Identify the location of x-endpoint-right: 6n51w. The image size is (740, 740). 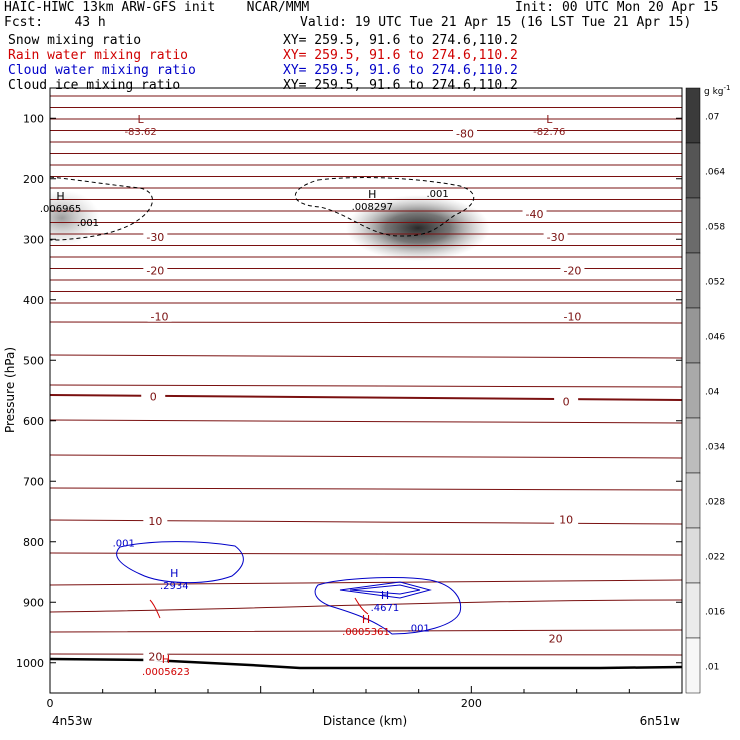
(660, 721).